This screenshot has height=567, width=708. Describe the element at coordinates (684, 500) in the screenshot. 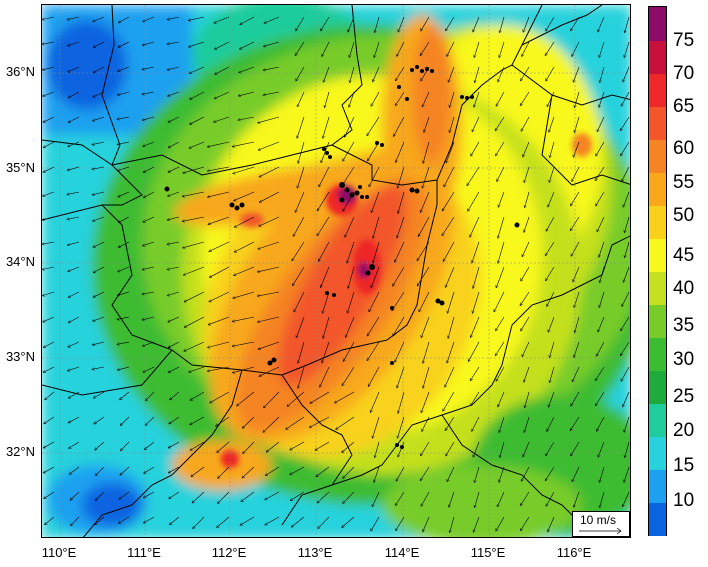

I see `colorbar-label: 10` at that location.